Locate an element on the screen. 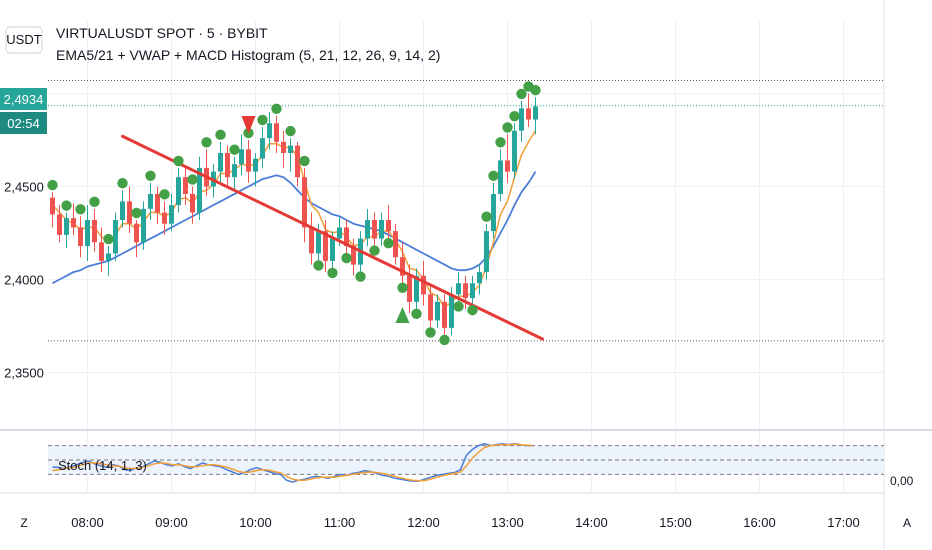  price-tick-label: 2,4500 is located at coordinates (24, 187).